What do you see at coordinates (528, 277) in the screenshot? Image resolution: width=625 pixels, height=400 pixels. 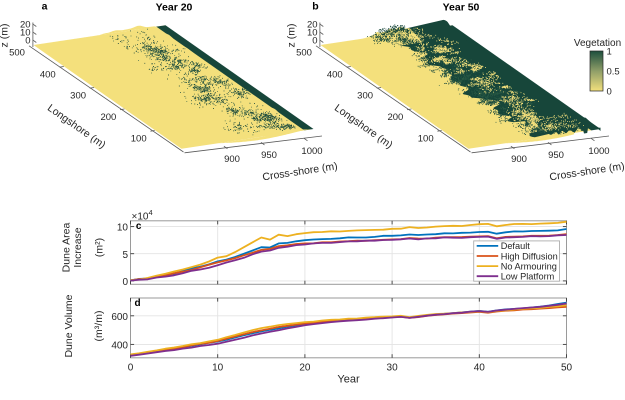 I see `svg-text: Low Platform` at bounding box center [528, 277].